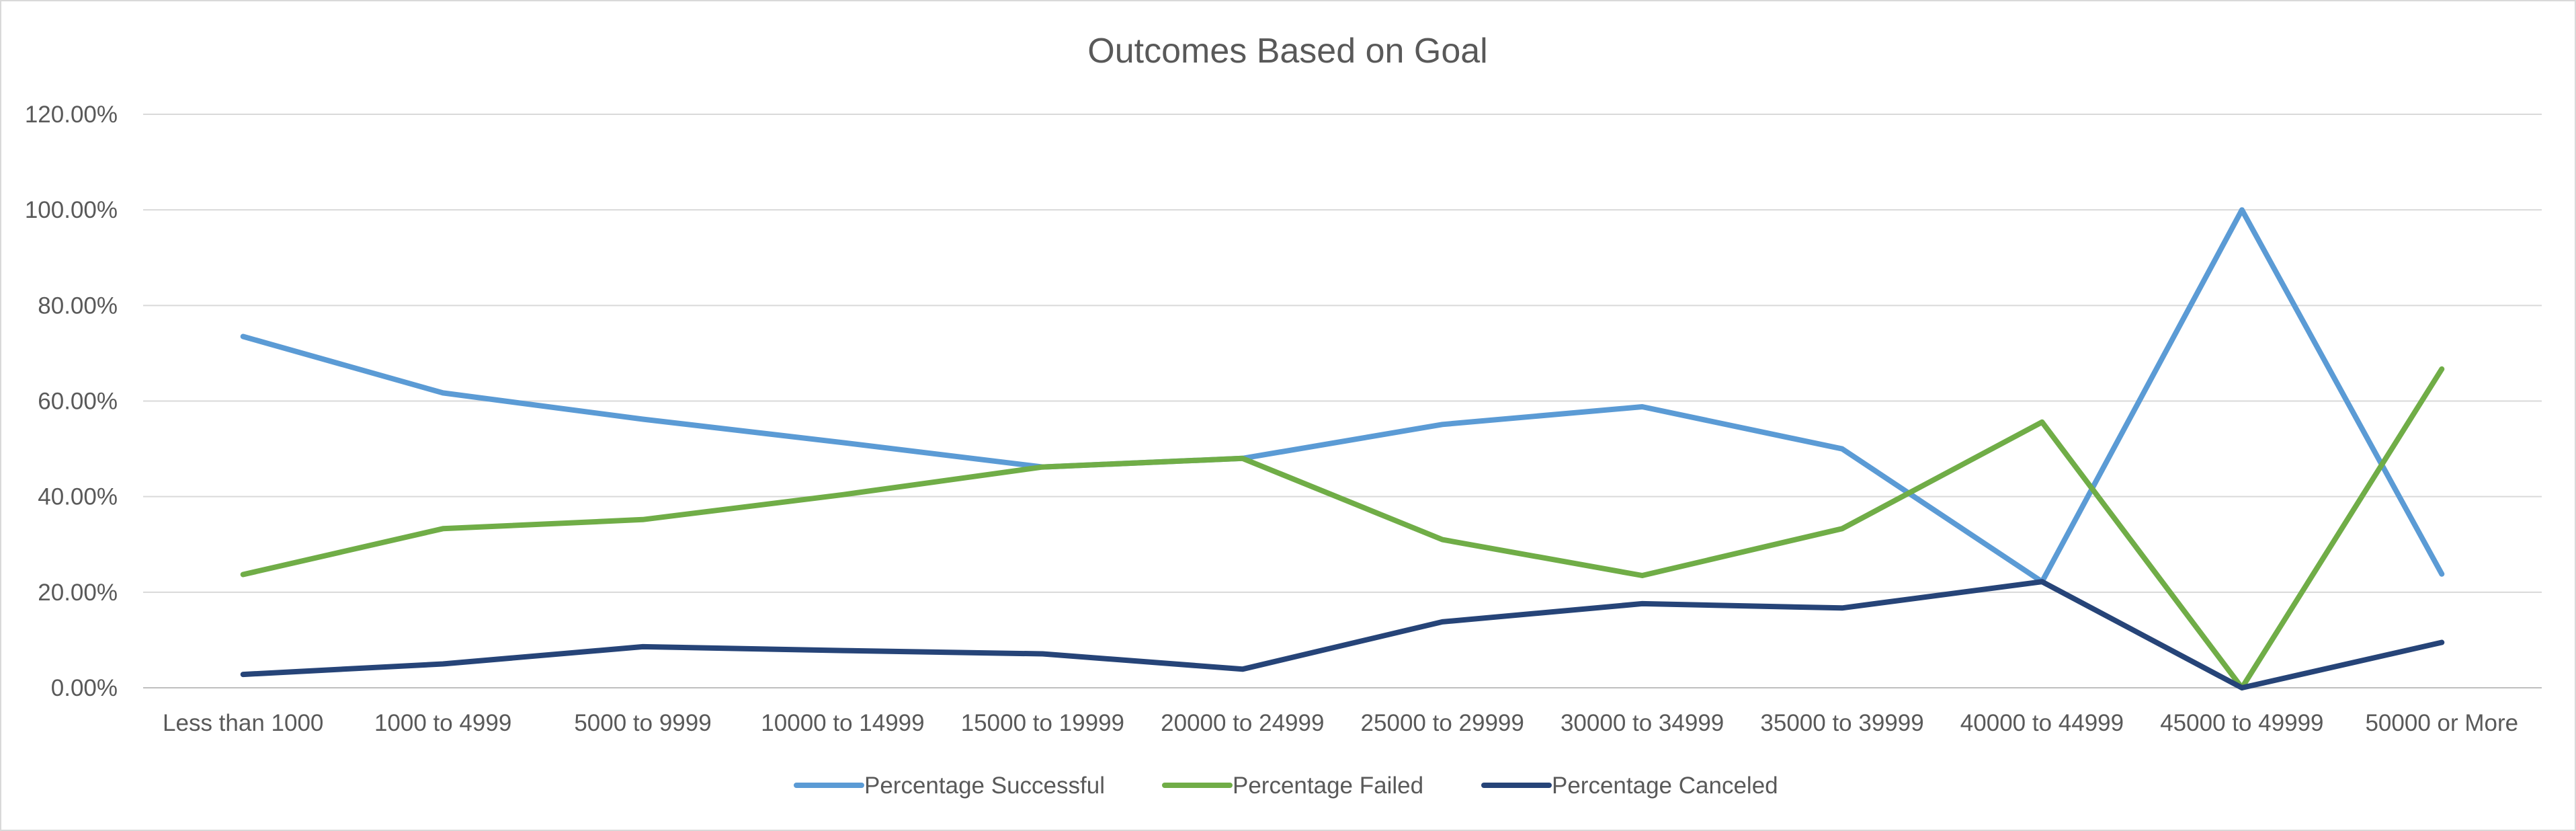 The image size is (2576, 831). What do you see at coordinates (2042, 723) in the screenshot?
I see `x-tick-label: 40000 to 44999` at bounding box center [2042, 723].